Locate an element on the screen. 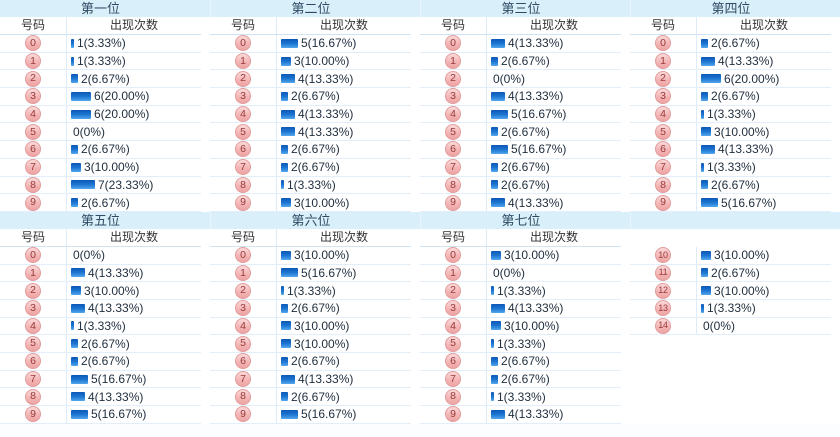 This screenshot has width=840, height=437. number-badge: 6 is located at coordinates (243, 149).